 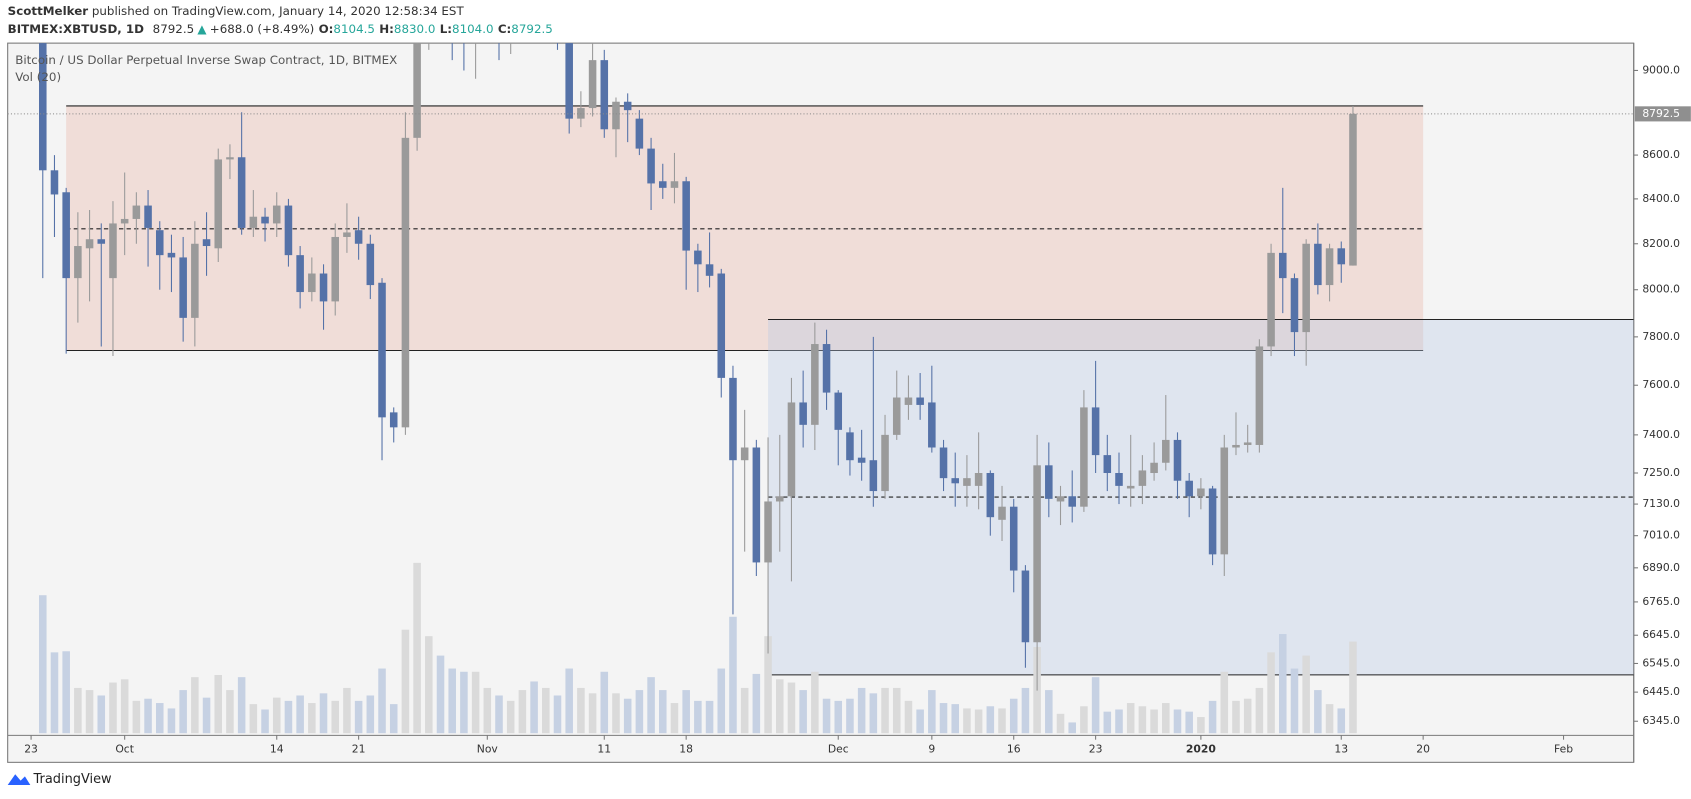 I want to click on x-tick-label: 23, so click(x=1096, y=748).